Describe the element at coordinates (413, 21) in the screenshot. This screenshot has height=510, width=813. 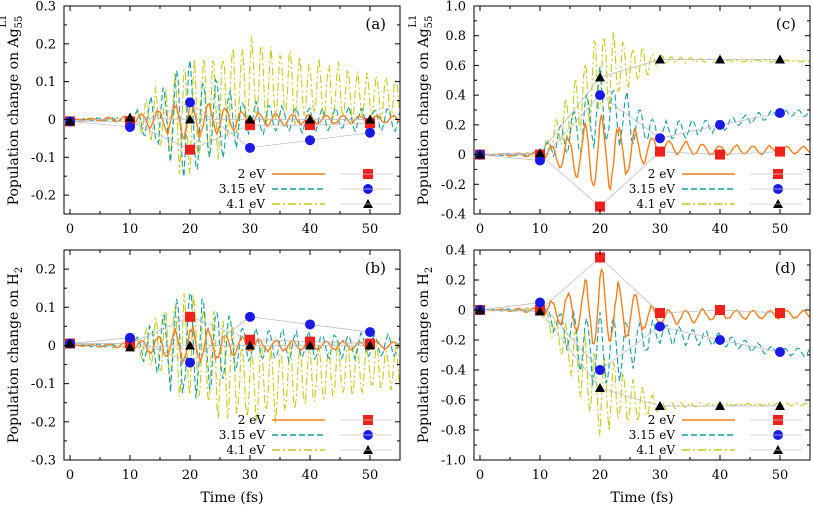
I see `y-axis-label-sup: L1` at that location.